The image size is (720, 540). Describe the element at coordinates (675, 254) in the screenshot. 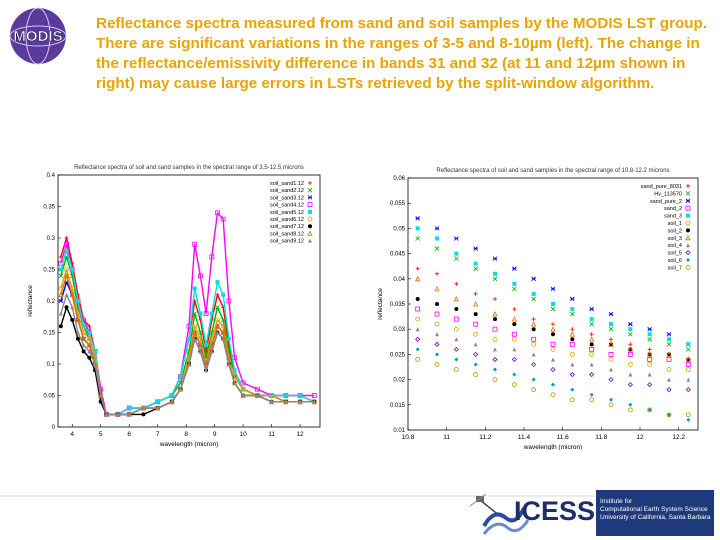

I see `legend-label: soil_5` at that location.